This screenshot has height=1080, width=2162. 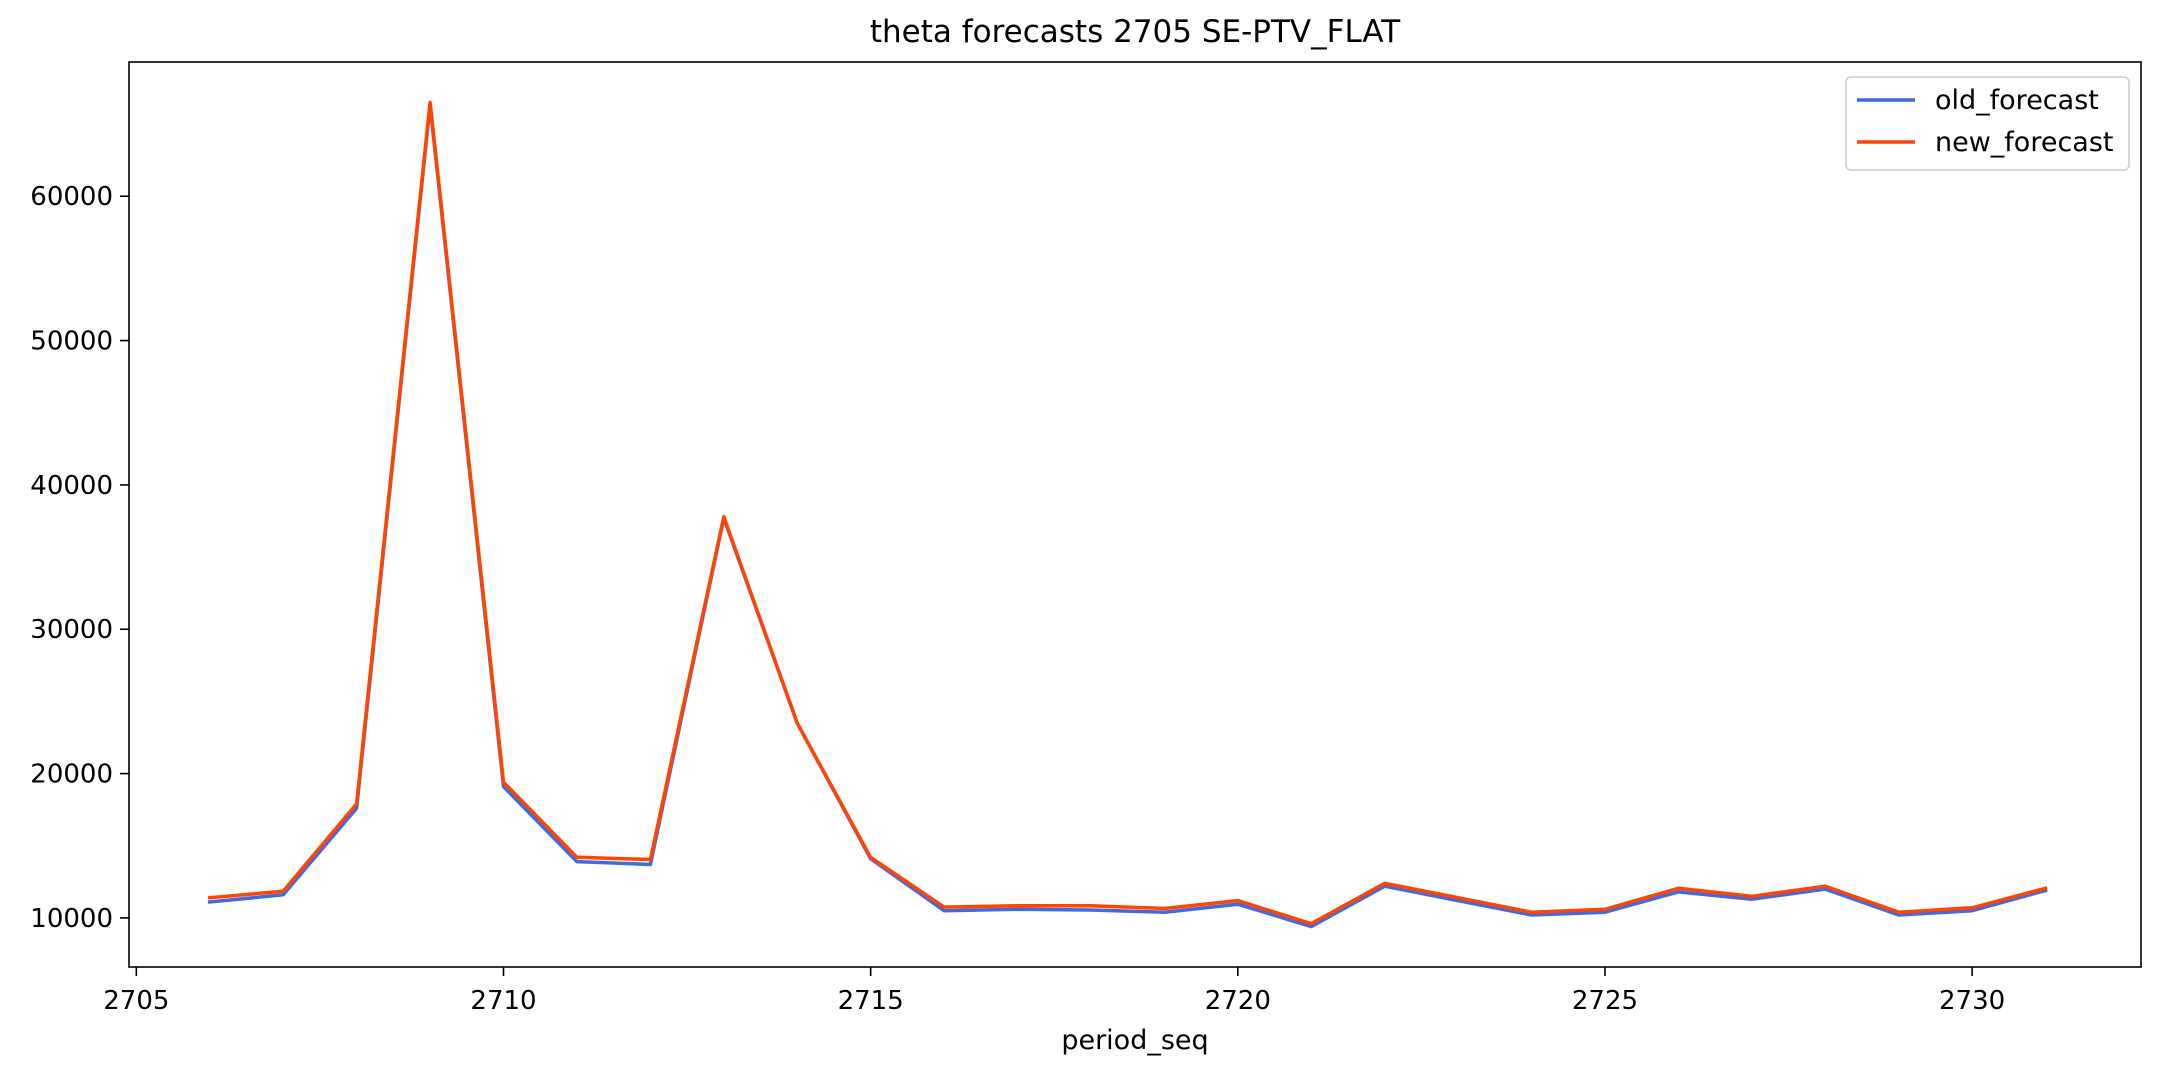 I want to click on y-tick-label: 50000, so click(x=71, y=342).